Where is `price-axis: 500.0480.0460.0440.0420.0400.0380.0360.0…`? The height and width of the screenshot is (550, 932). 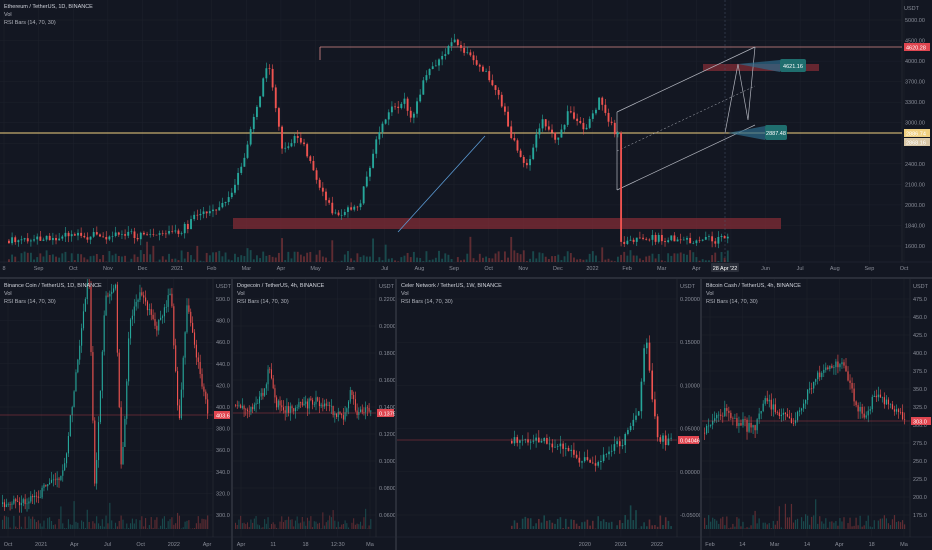 price-axis: 500.0480.0460.0440.0420.0400.0380.0360.0… is located at coordinates (223, 408).